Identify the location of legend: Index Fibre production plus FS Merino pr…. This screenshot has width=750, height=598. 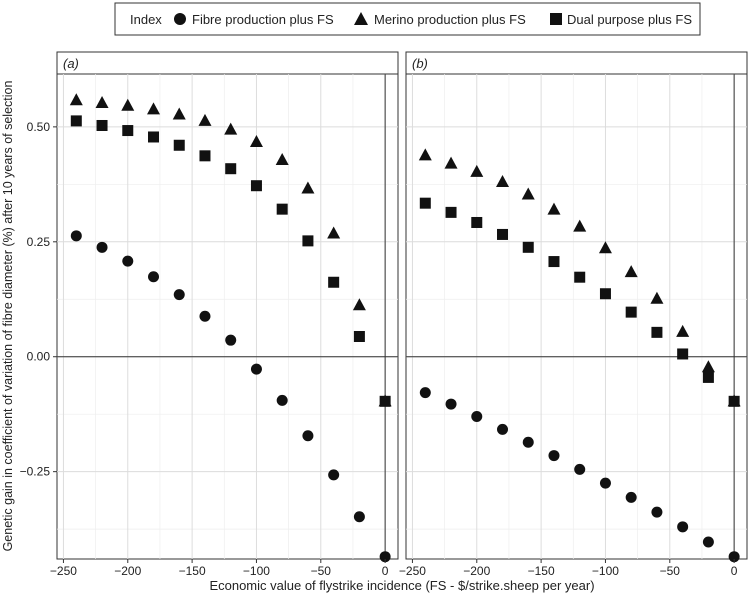
(407, 19).